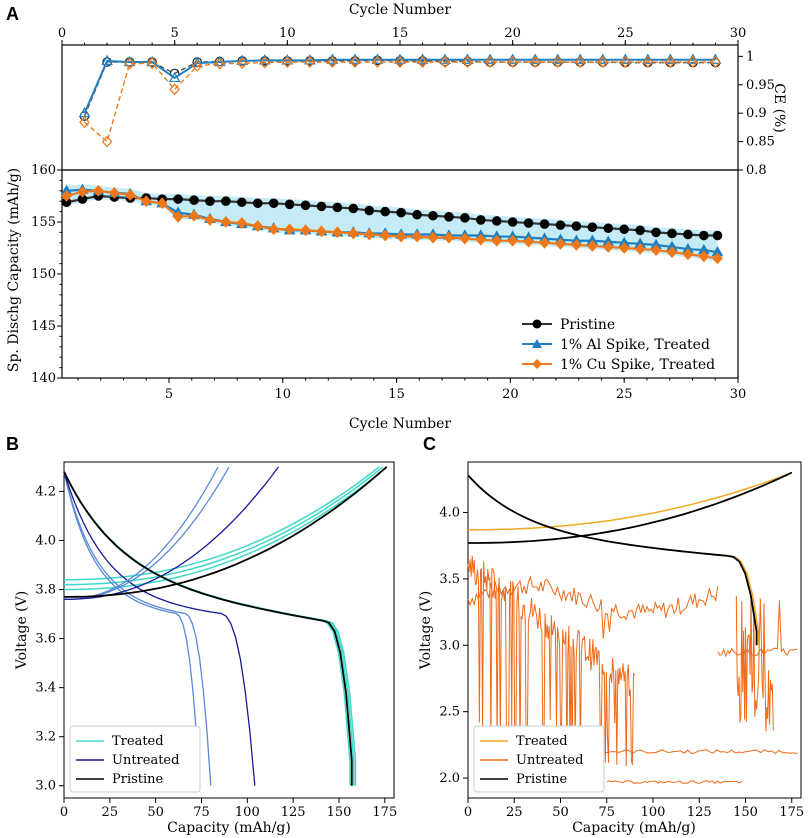 Image resolution: width=809 pixels, height=838 pixels. I want to click on legend-marker-cu, so click(537, 364).